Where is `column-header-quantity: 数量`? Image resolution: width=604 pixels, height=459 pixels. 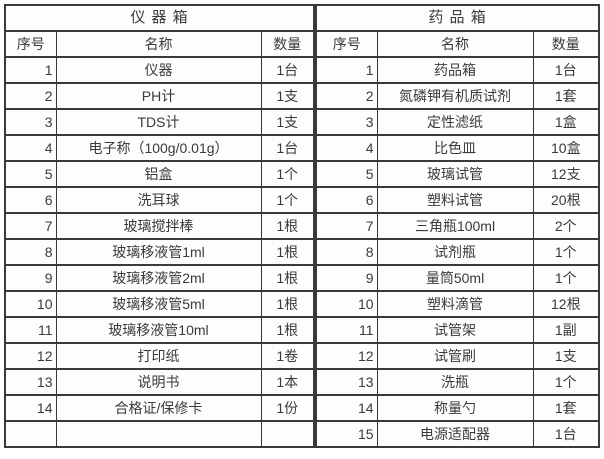 column-header-quantity: 数量 is located at coordinates (566, 44).